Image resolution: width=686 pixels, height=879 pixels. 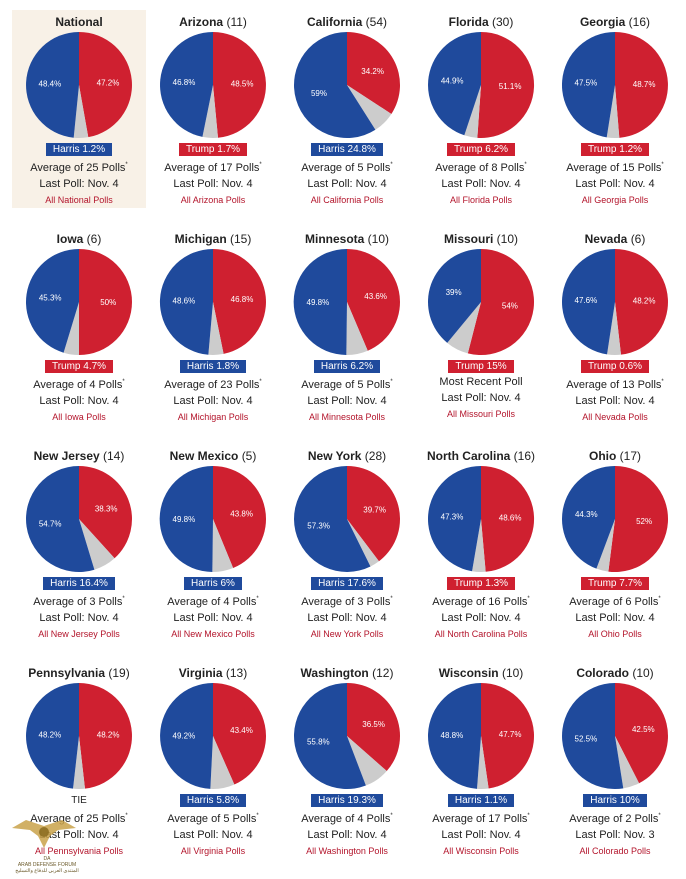 What do you see at coordinates (347, 851) in the screenshot?
I see `all-polls-link: All Washington Polls` at bounding box center [347, 851].